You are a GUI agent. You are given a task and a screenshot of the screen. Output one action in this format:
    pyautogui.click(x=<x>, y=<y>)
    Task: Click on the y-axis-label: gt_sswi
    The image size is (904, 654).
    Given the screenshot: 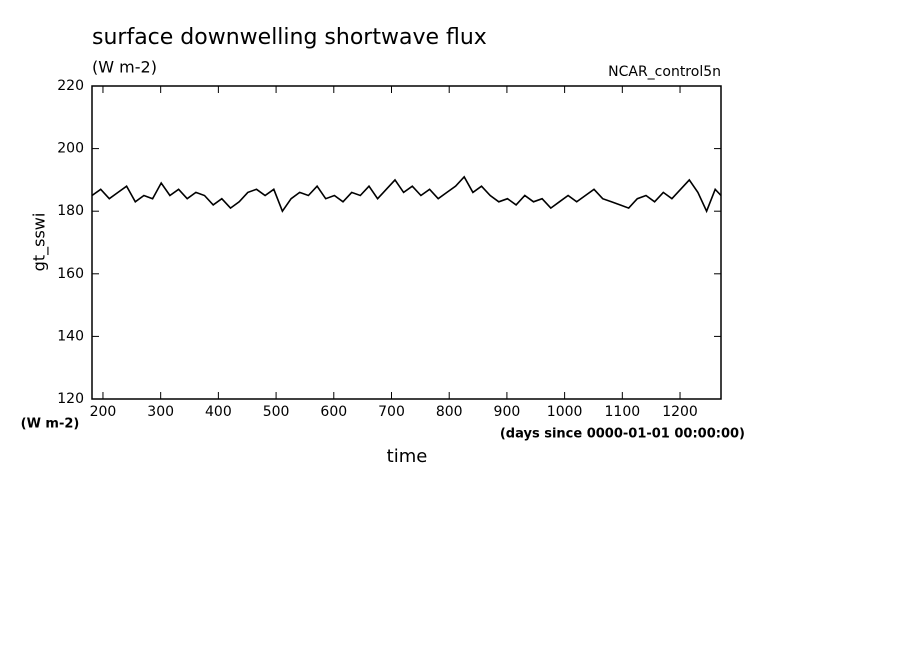 What is the action you would take?
    pyautogui.click(x=40, y=242)
    